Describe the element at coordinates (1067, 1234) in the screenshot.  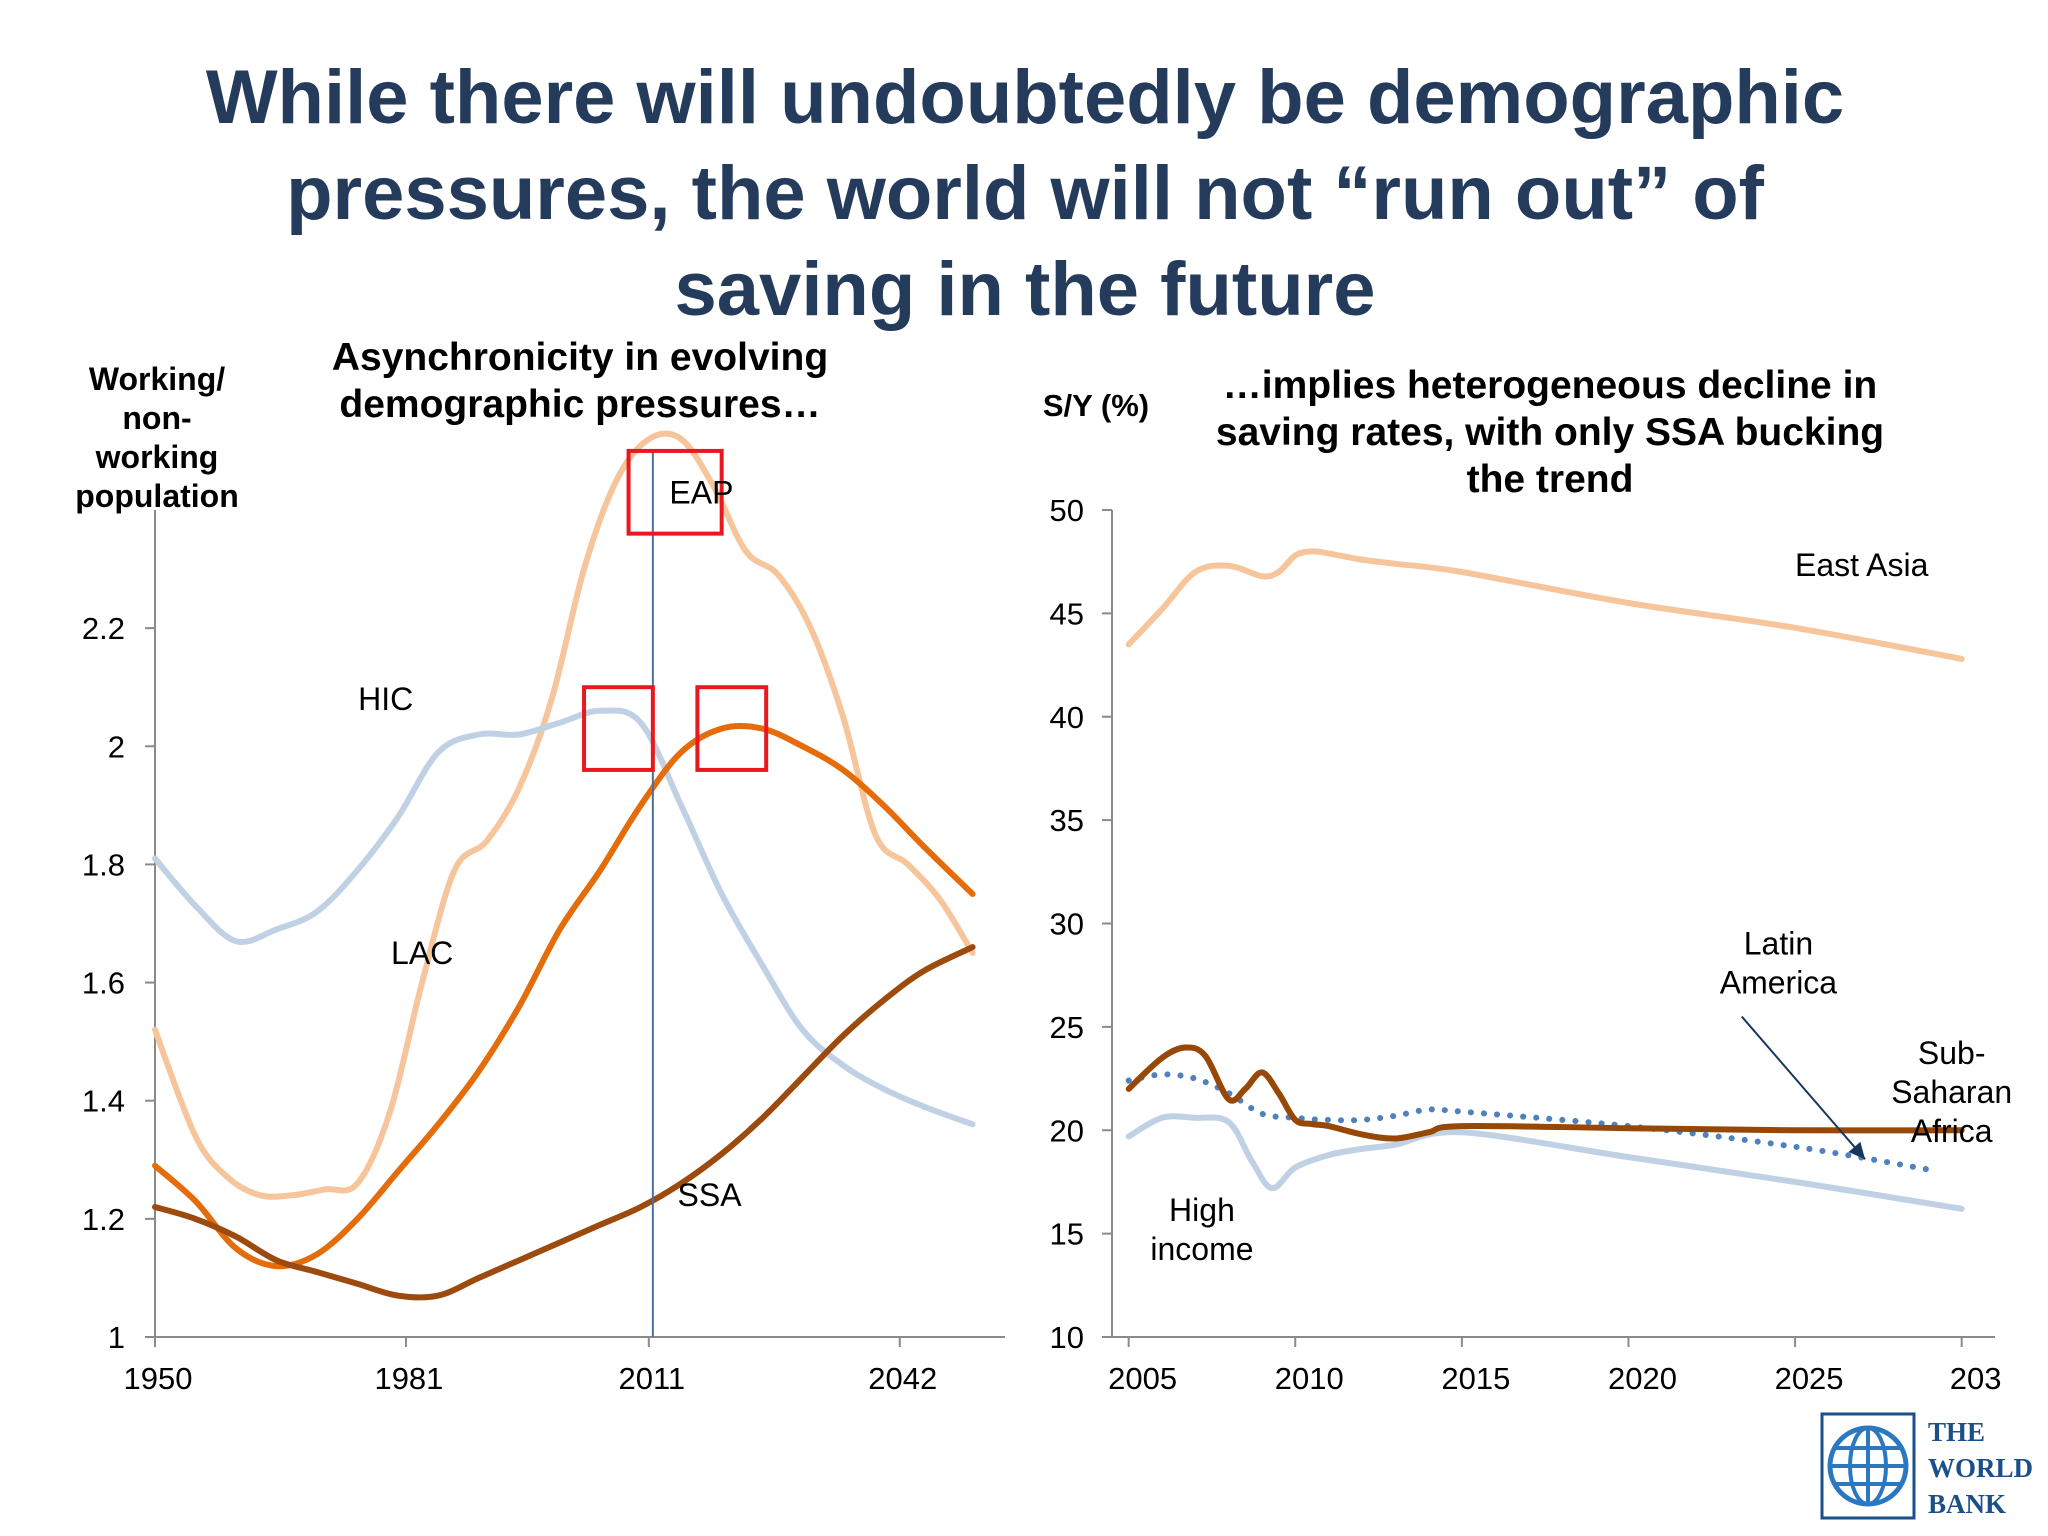
I see `right-y-tick-label: 15` at that location.